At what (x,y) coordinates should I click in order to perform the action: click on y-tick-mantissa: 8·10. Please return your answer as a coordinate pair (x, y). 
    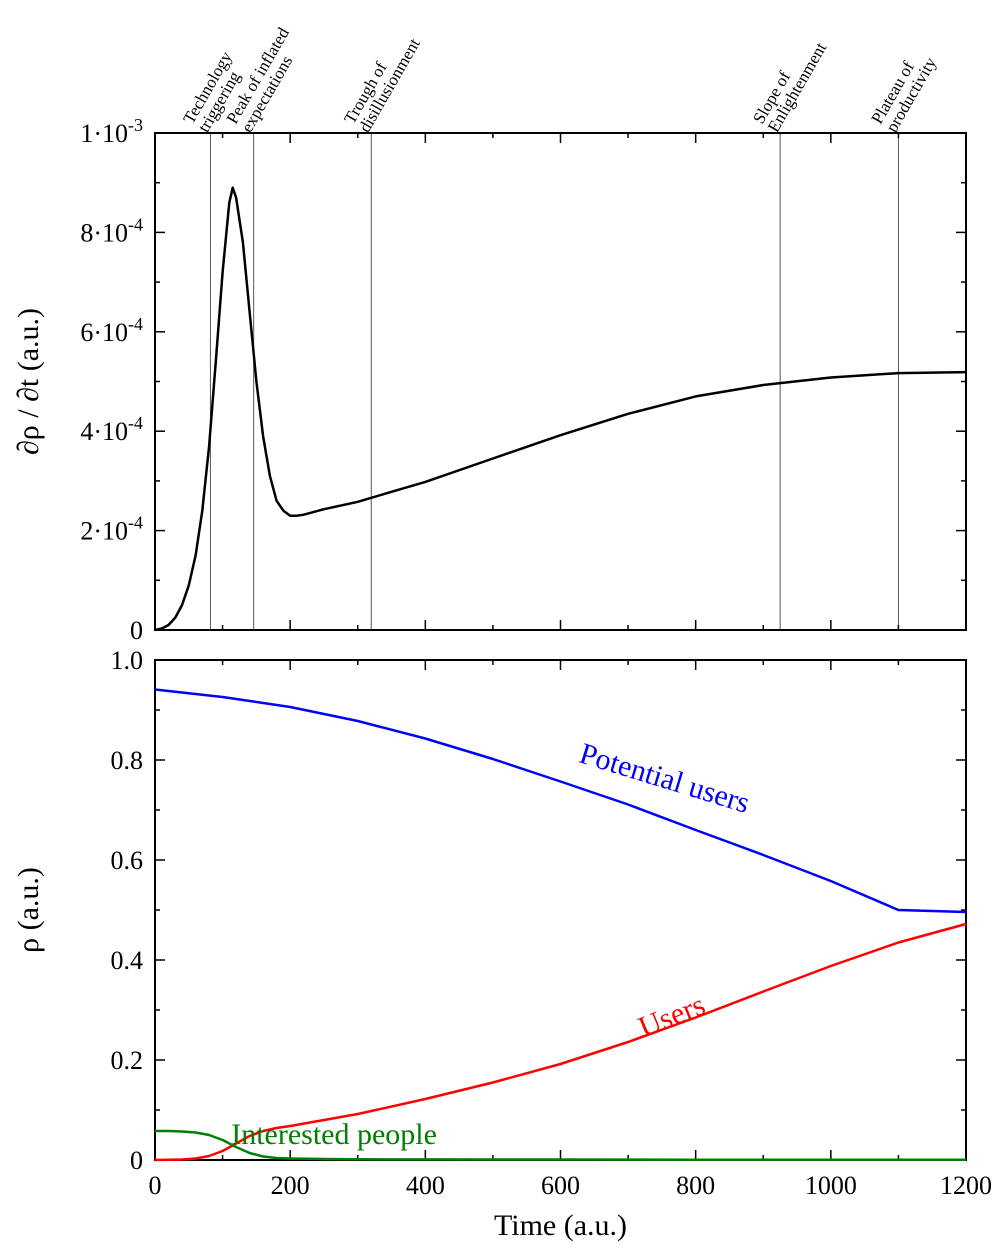
    Looking at the image, I should click on (104, 232).